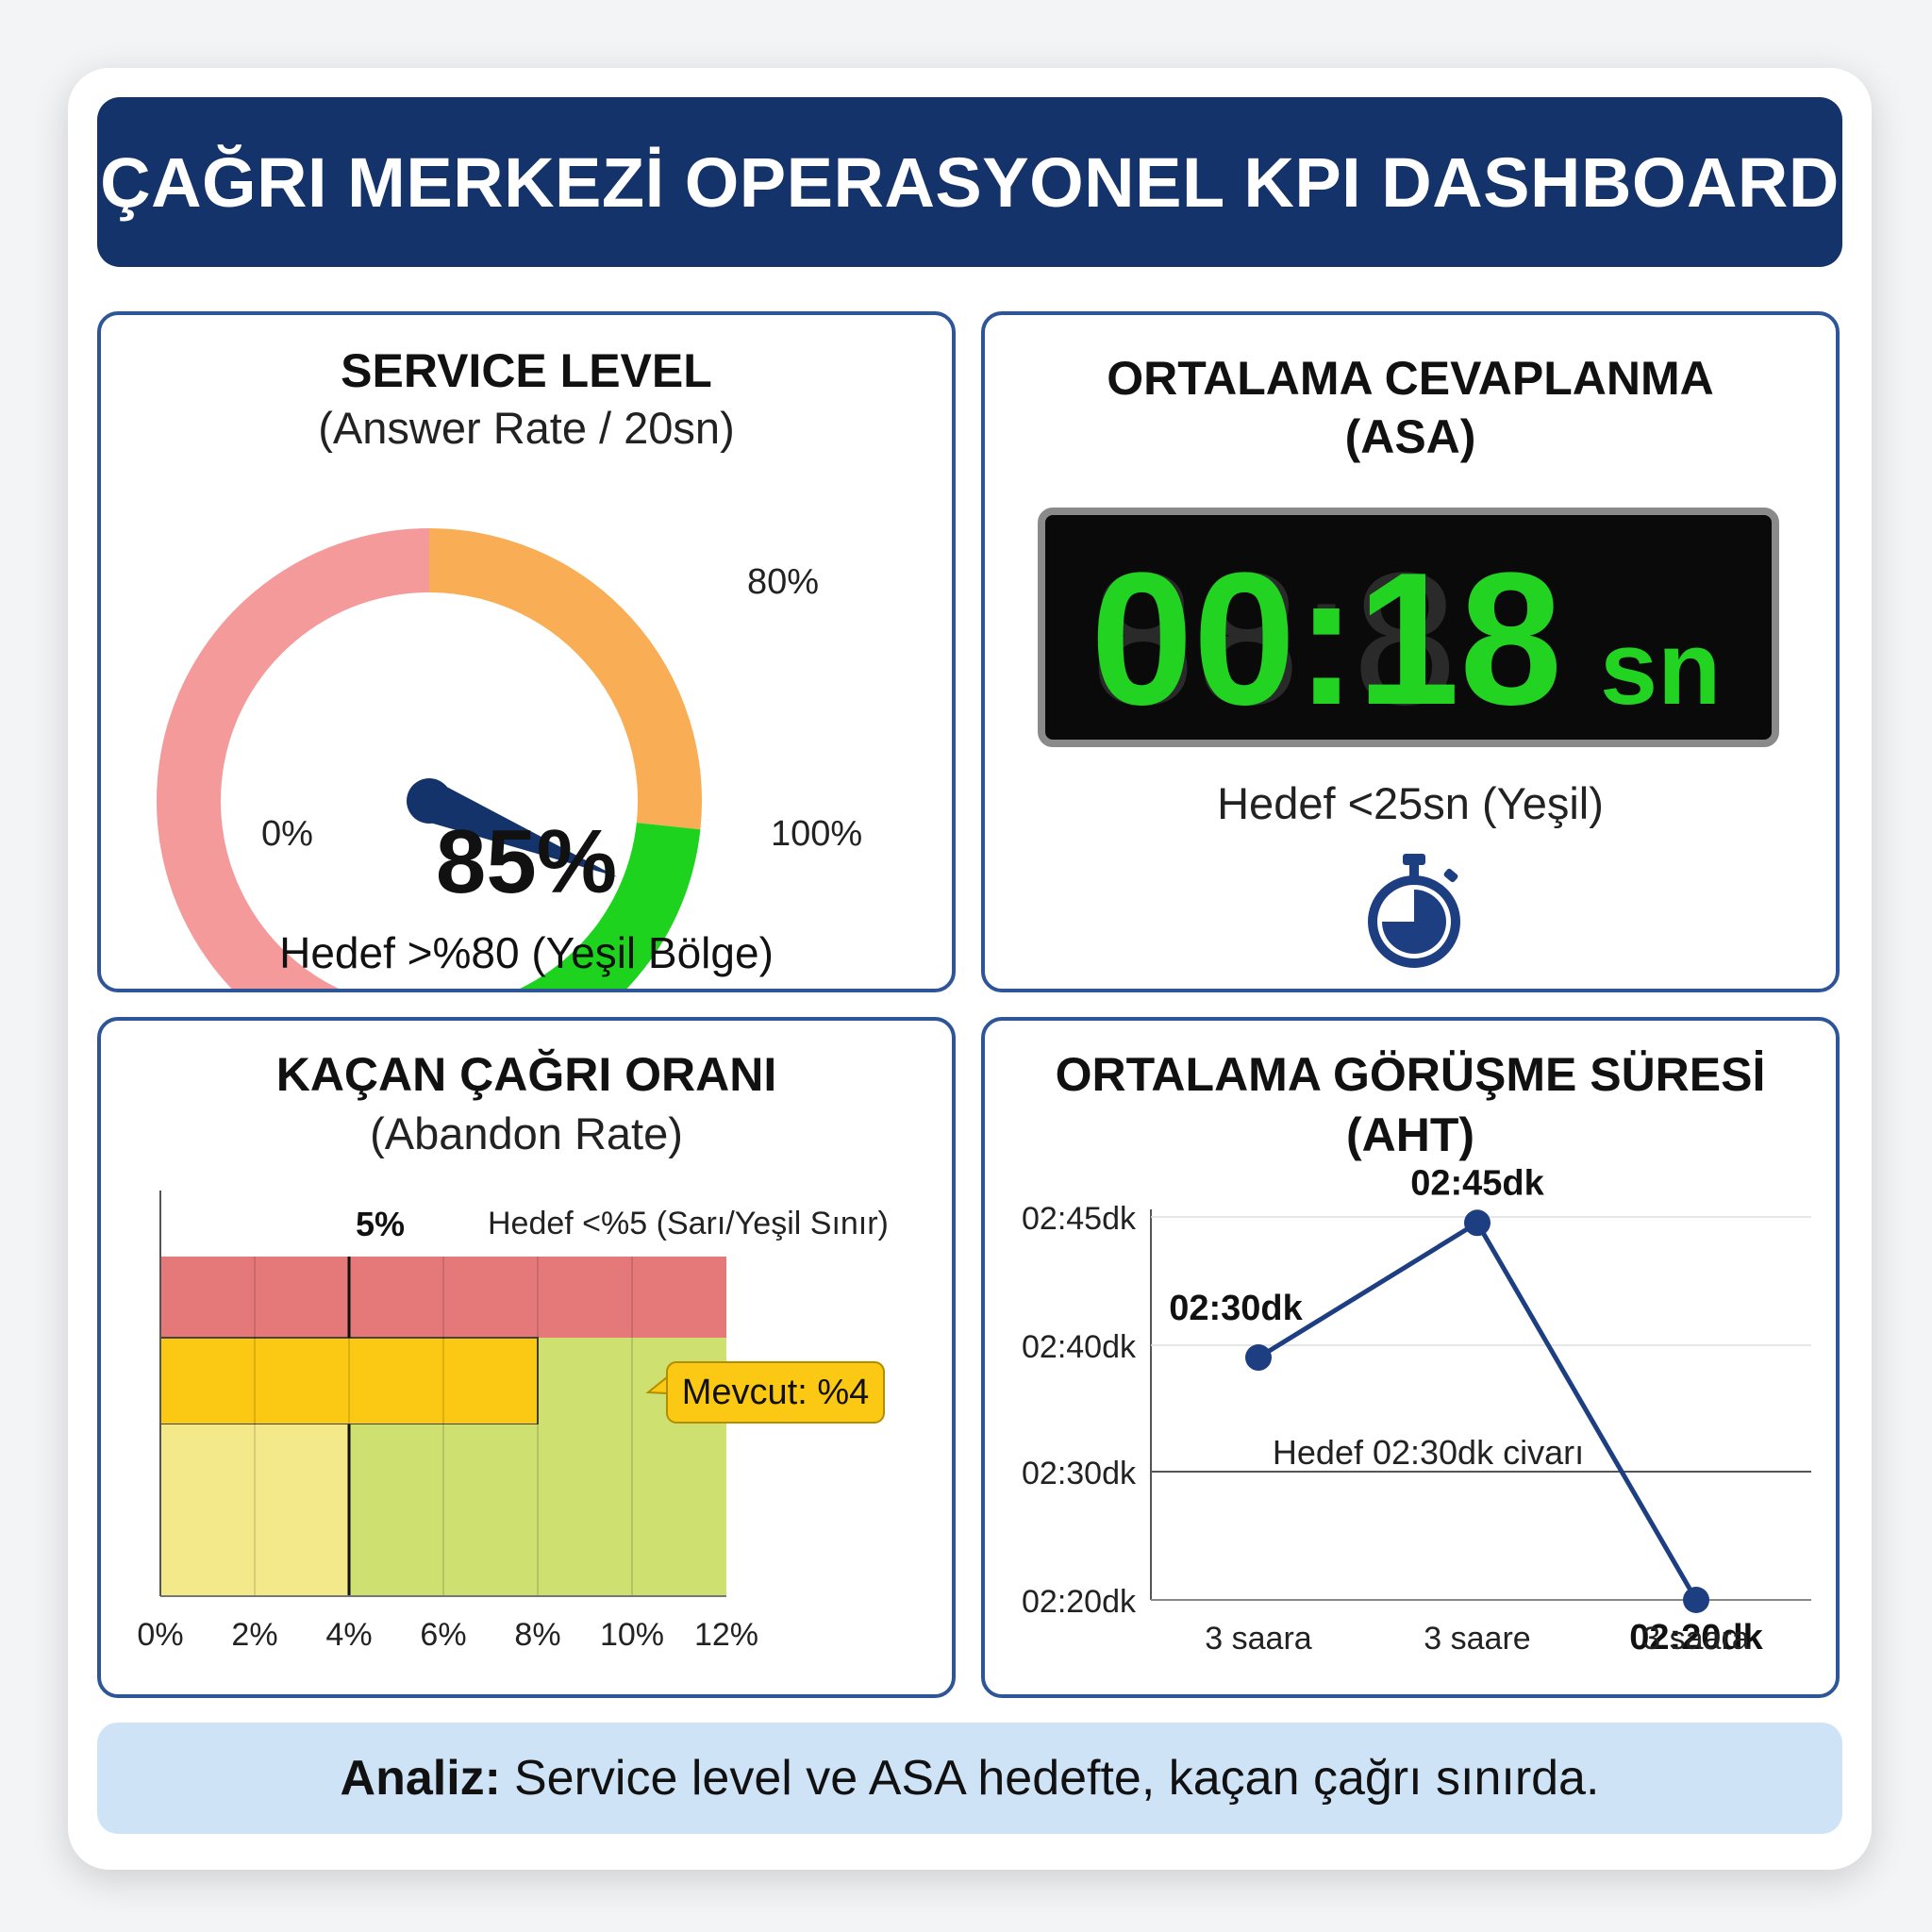 This screenshot has width=1932, height=1932. I want to click on current-callout: Mevcut: %4, so click(765, 1393).